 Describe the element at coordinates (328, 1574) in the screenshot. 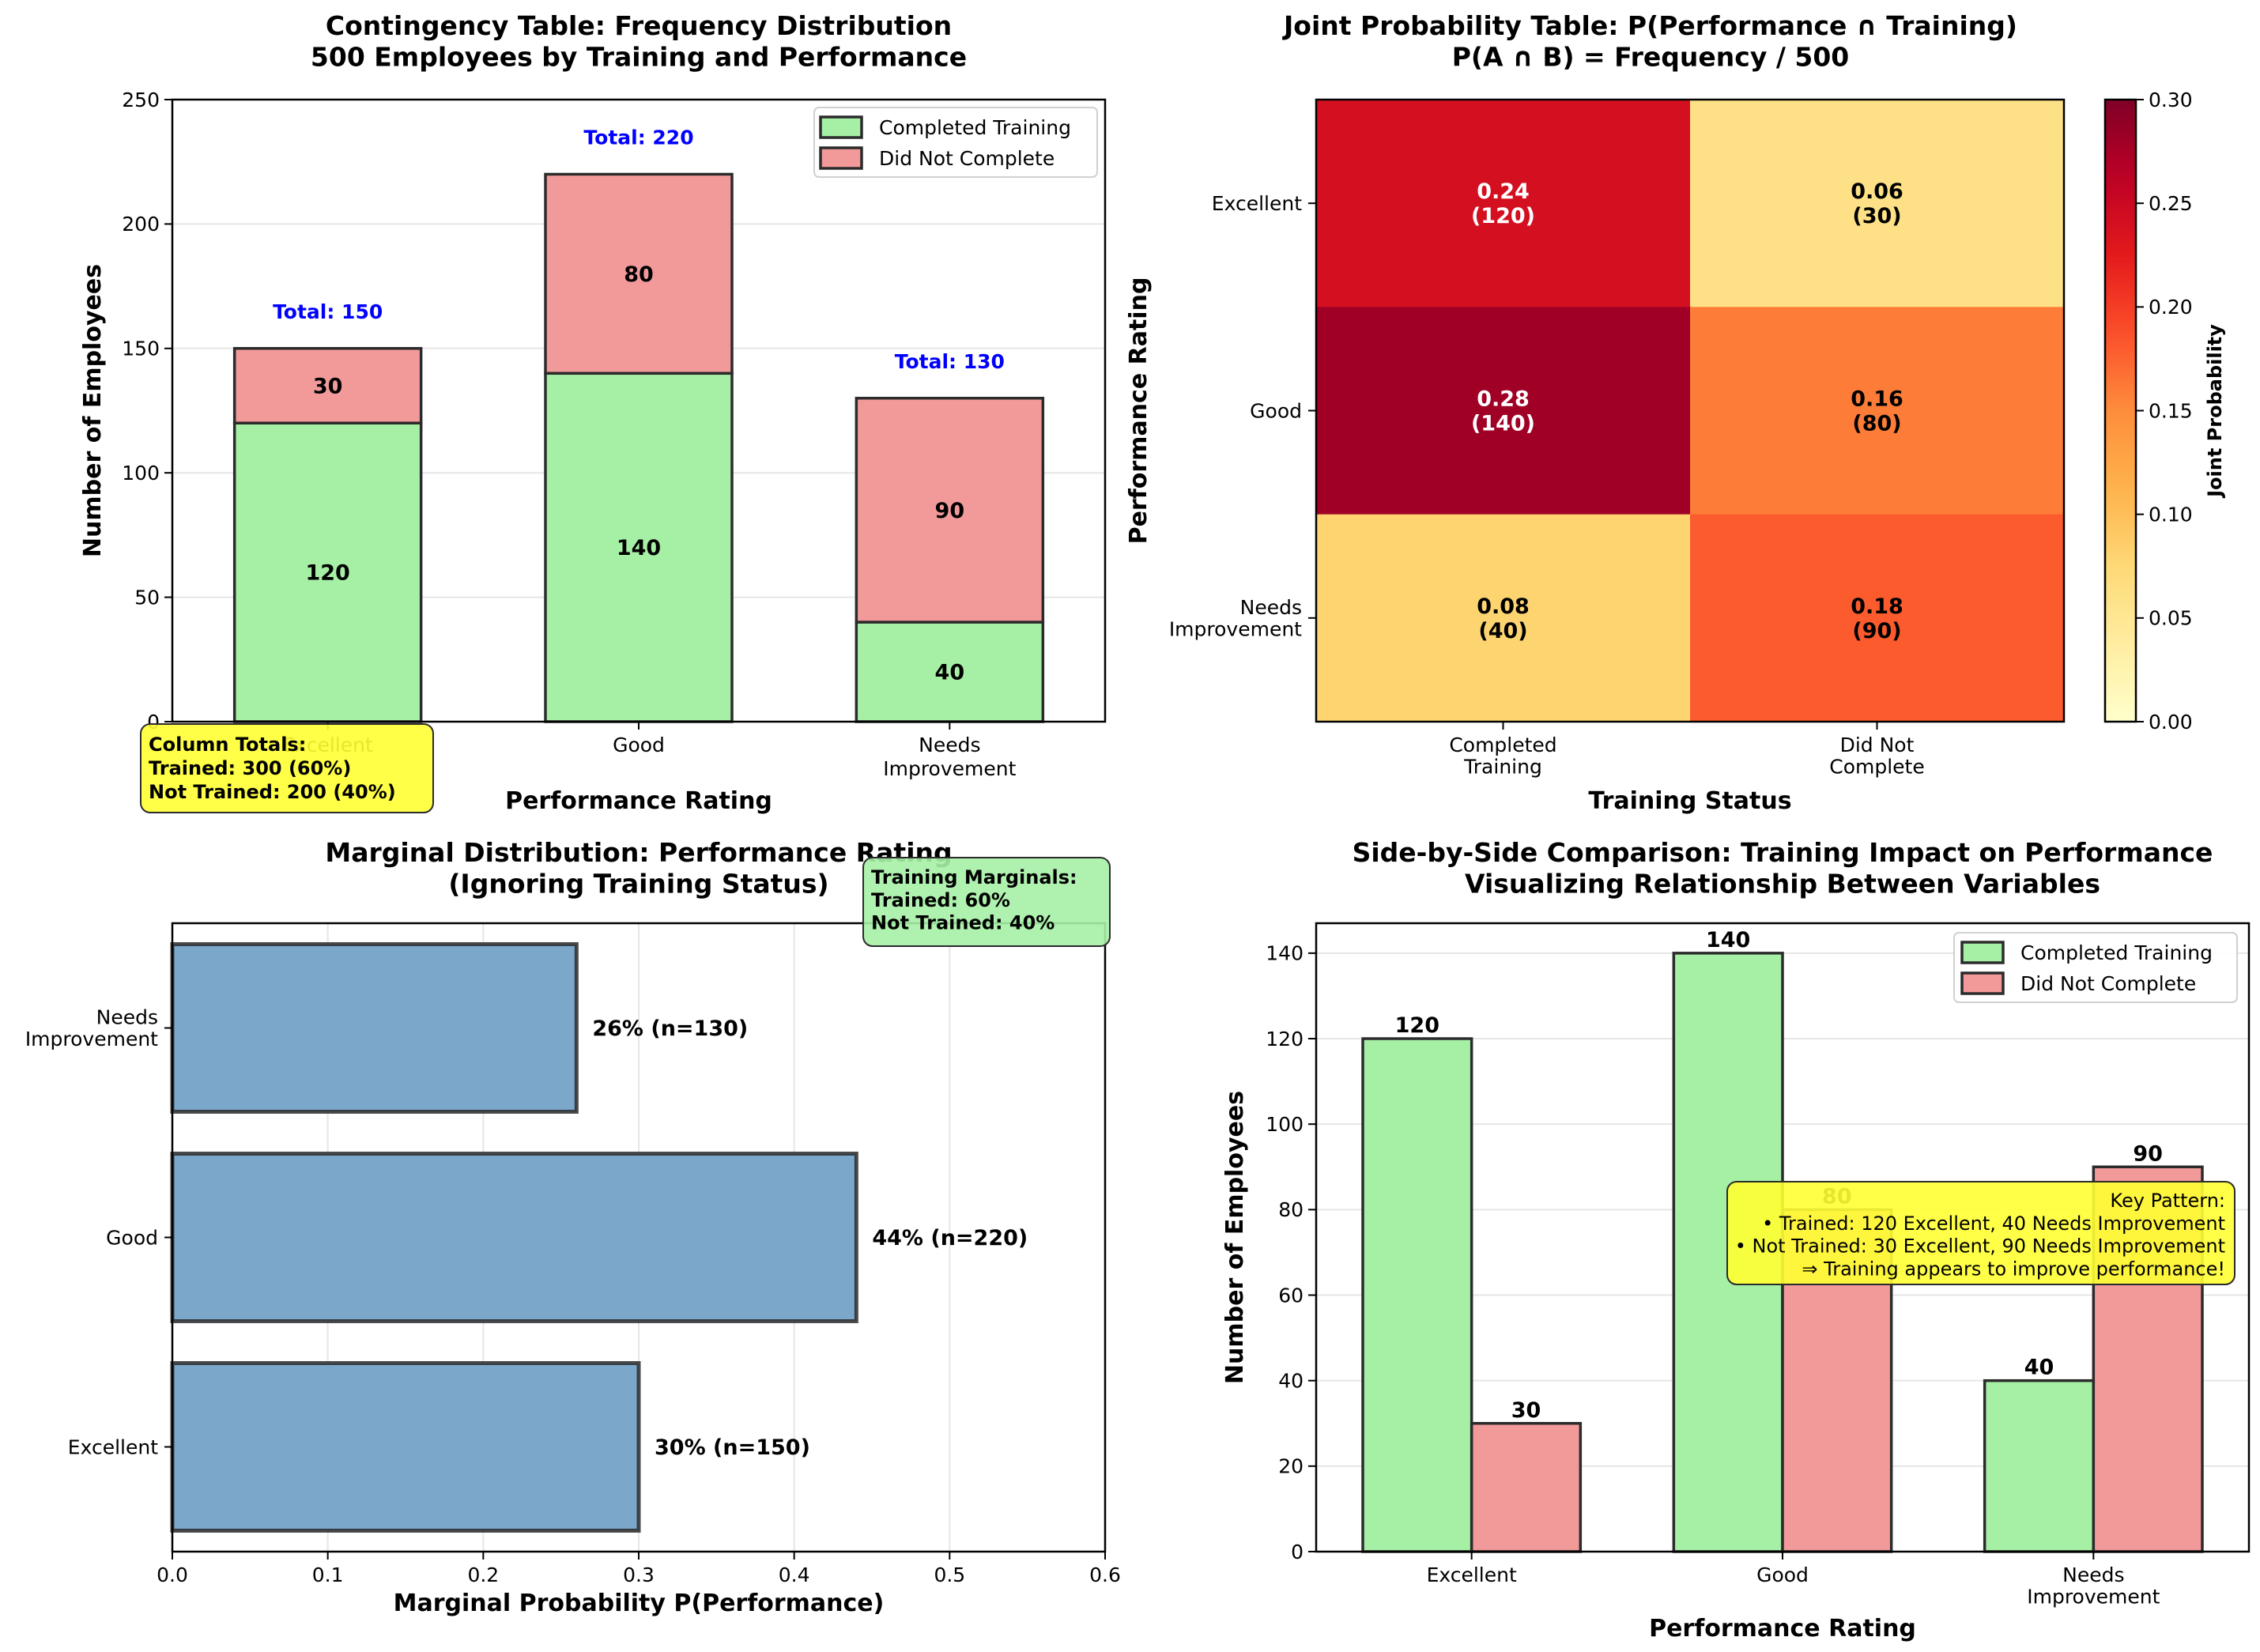

I see `x-tick-label: 0.1` at that location.